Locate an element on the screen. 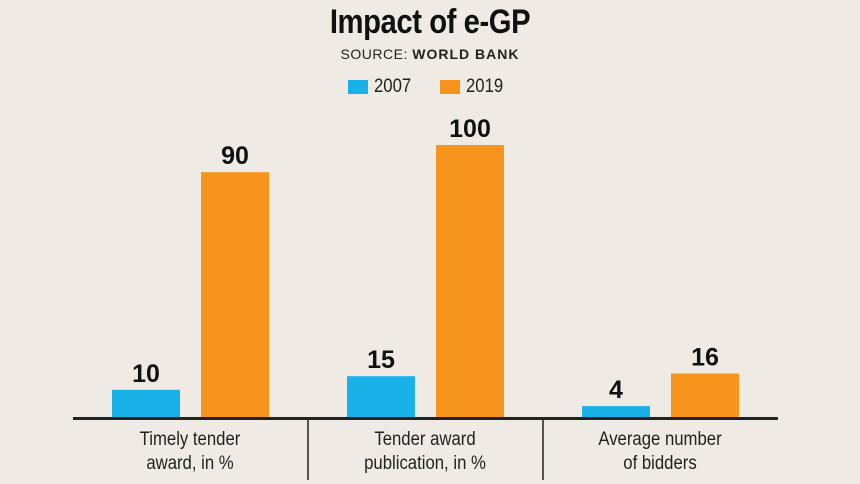  chart-title: Impact of e-GP is located at coordinates (430, 22).